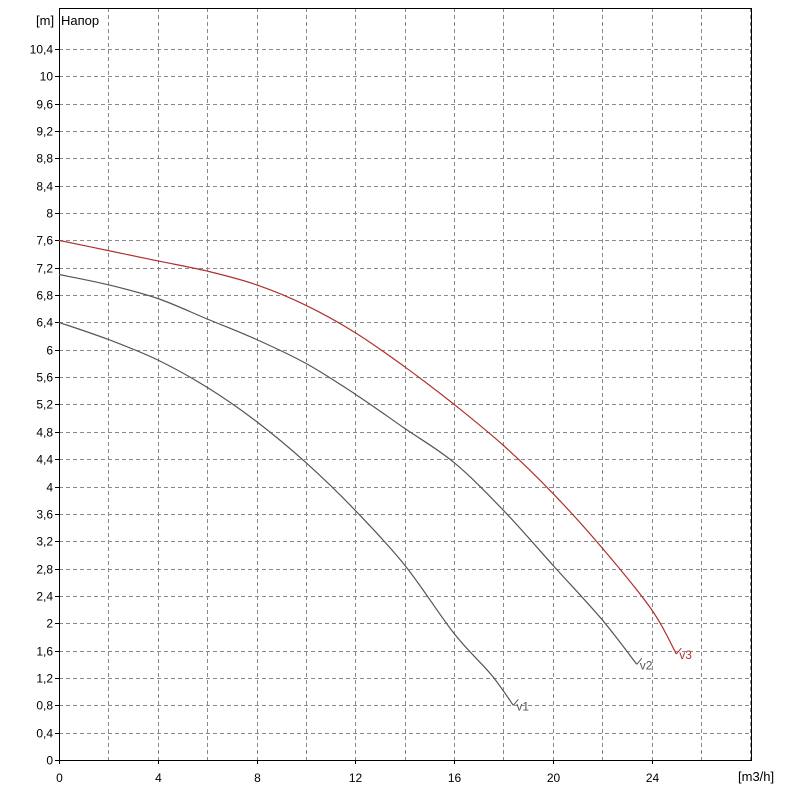  What do you see at coordinates (44, 323) in the screenshot?
I see `y-tick-label: 6,4` at bounding box center [44, 323].